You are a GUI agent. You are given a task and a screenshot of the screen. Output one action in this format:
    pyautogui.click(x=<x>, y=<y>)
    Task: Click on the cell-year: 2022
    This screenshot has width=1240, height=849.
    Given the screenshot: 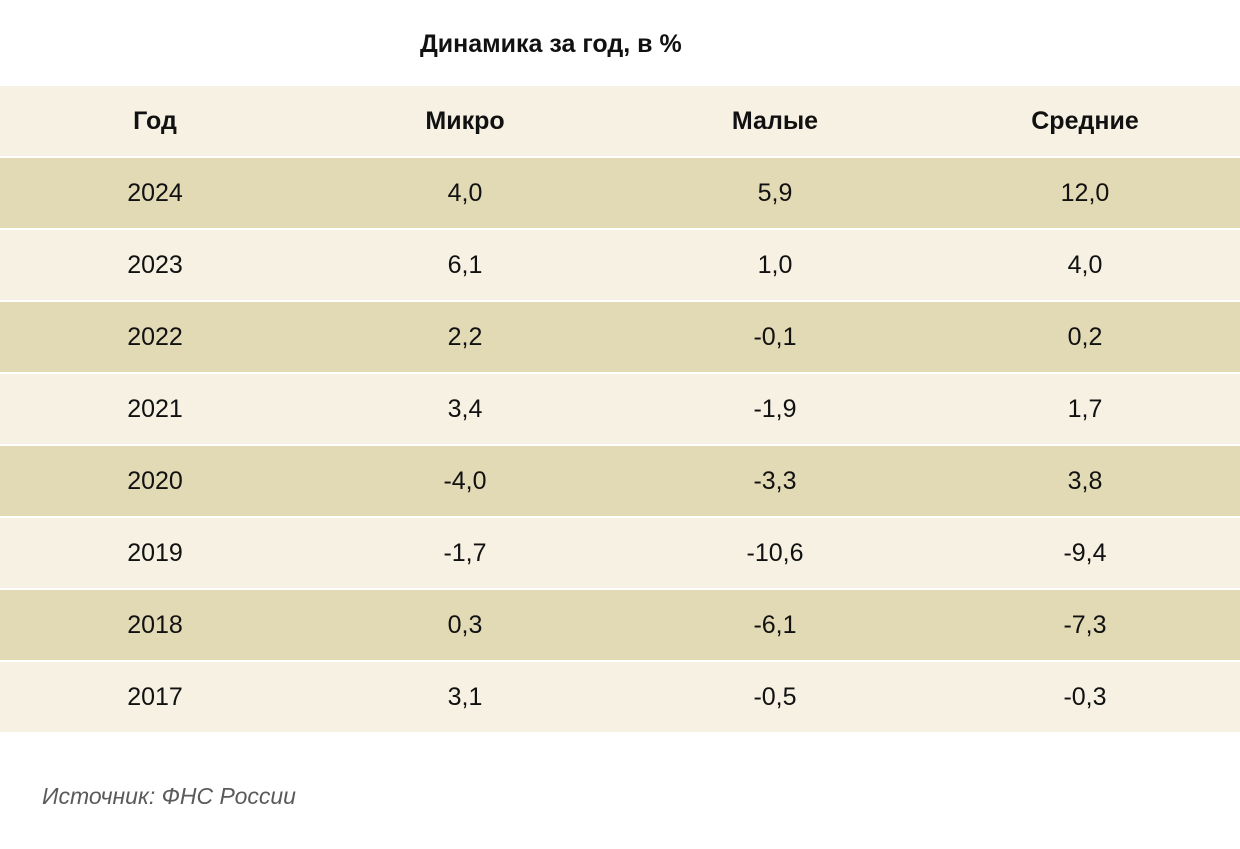 What is the action you would take?
    pyautogui.click(x=155, y=337)
    